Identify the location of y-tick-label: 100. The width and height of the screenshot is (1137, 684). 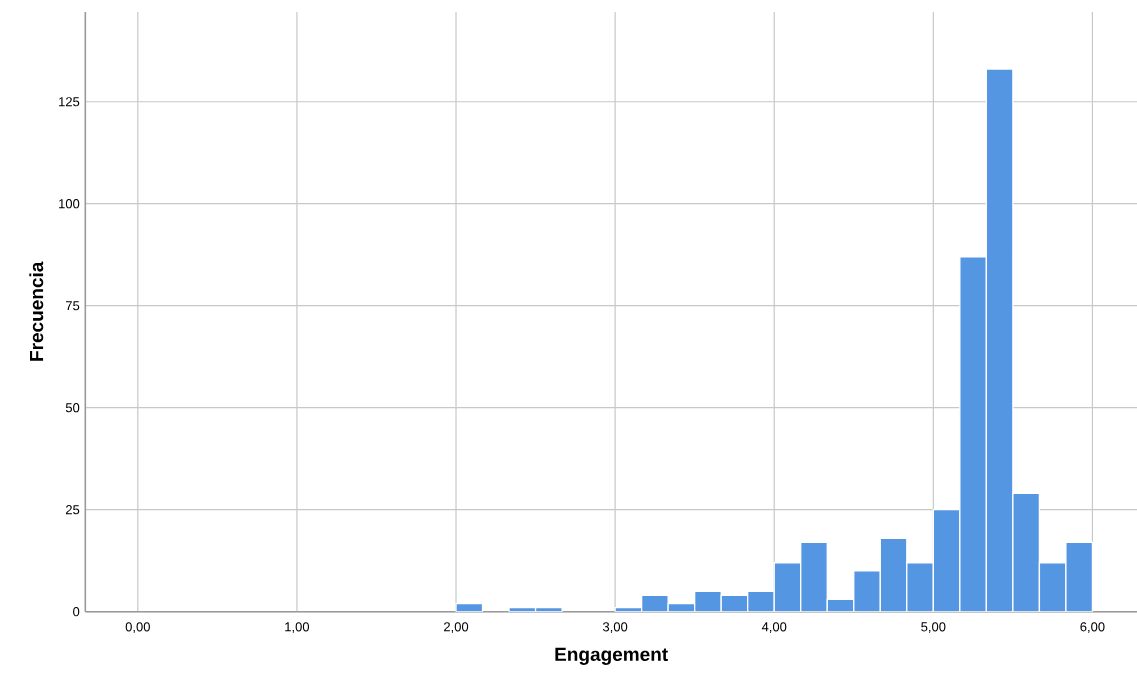
(69, 204).